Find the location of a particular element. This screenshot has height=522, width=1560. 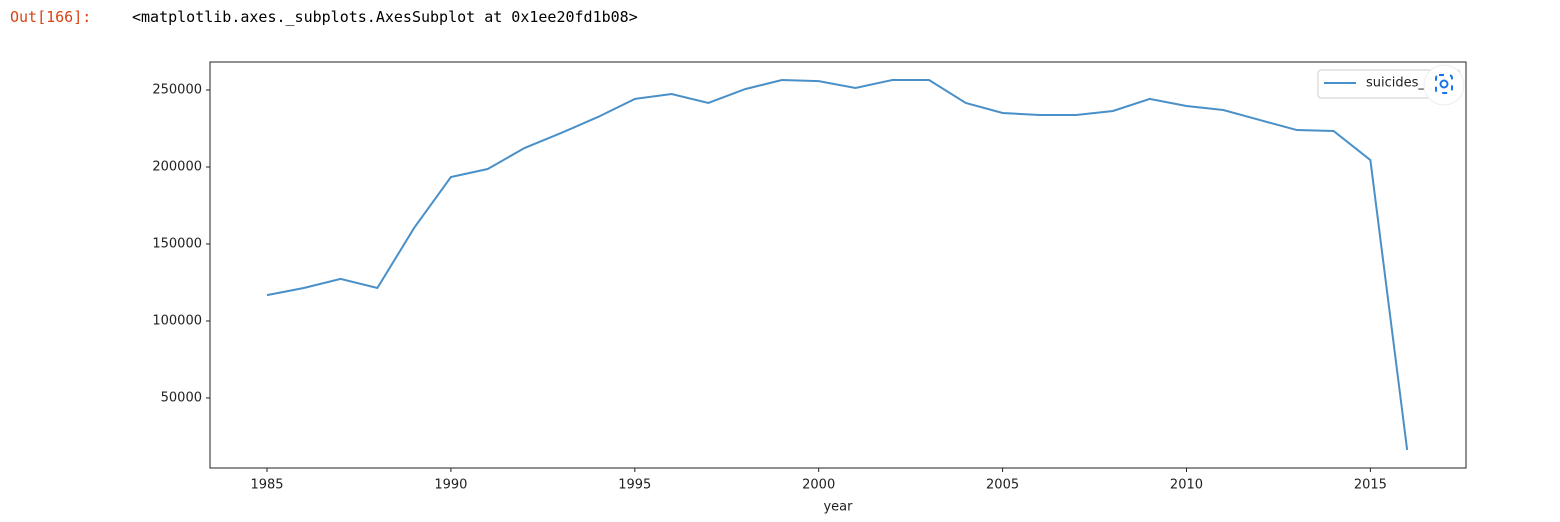

capture-icon-lens is located at coordinates (1444, 84).